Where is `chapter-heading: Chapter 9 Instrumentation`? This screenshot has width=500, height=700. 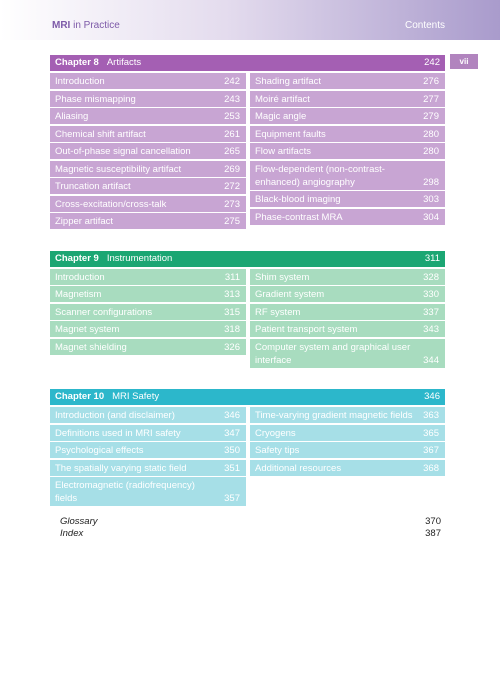 chapter-heading: Chapter 9 Instrumentation is located at coordinates (113, 259).